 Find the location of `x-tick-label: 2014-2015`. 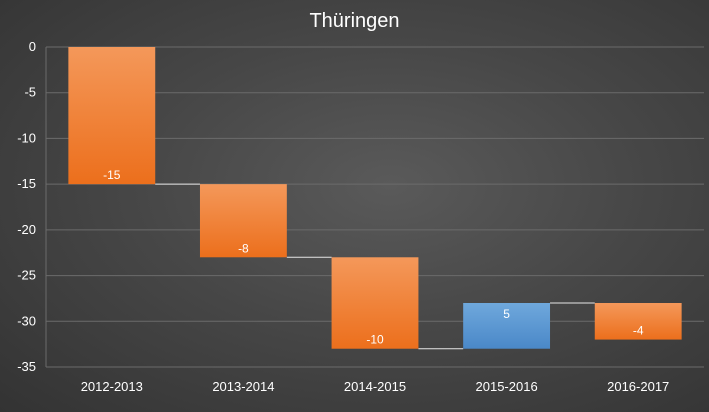

x-tick-label: 2014-2015 is located at coordinates (375, 386).